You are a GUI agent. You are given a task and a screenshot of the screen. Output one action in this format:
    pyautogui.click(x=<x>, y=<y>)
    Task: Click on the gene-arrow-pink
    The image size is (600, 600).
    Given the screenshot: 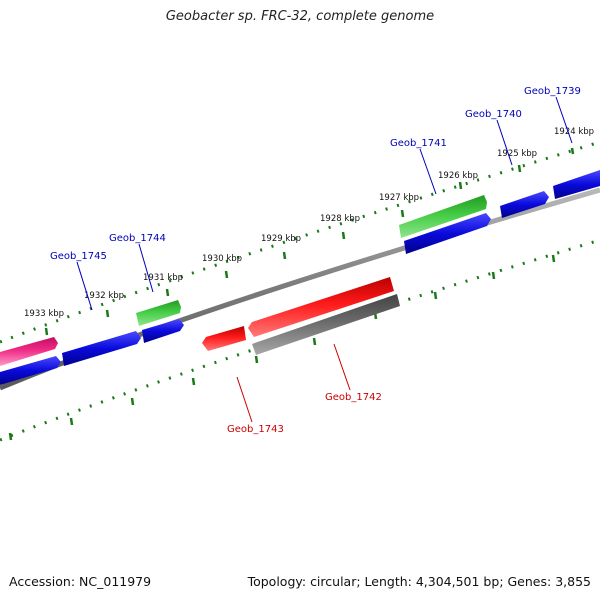 What is the action you would take?
    pyautogui.click(x=29, y=351)
    